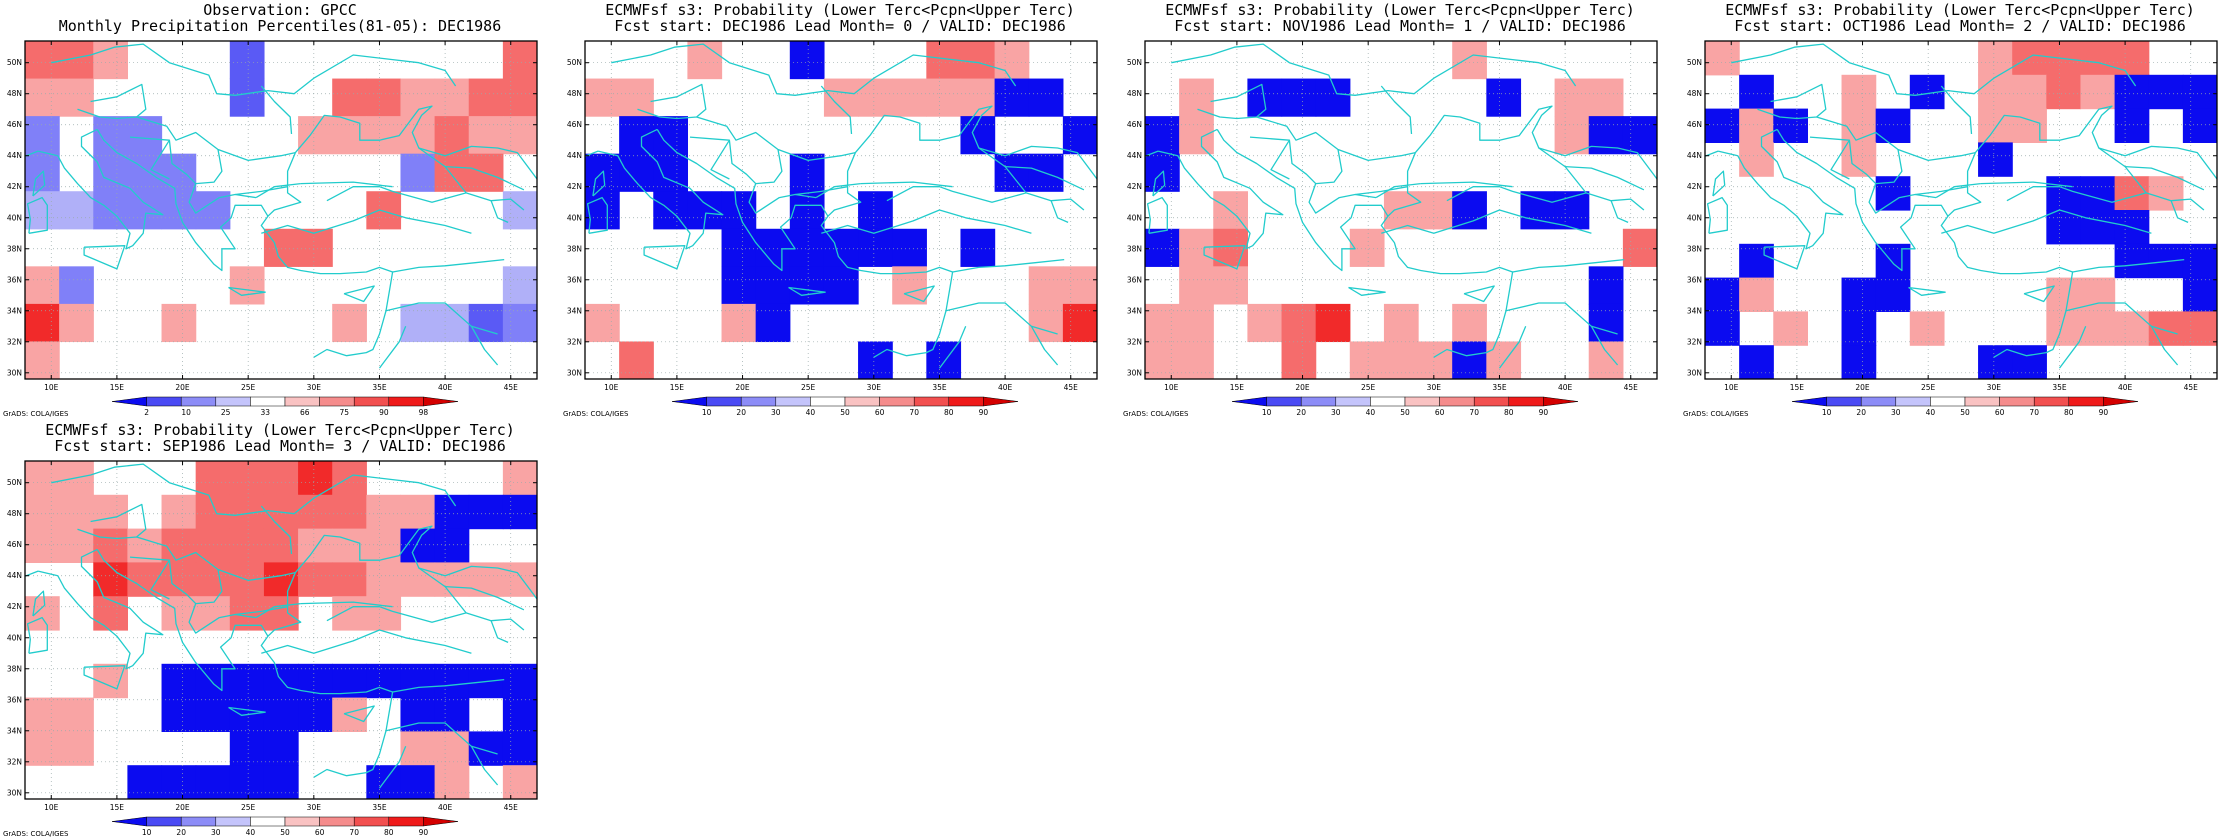 This screenshot has width=2240, height=840. I want to click on lat-tick-label: 34N, so click(14, 310).